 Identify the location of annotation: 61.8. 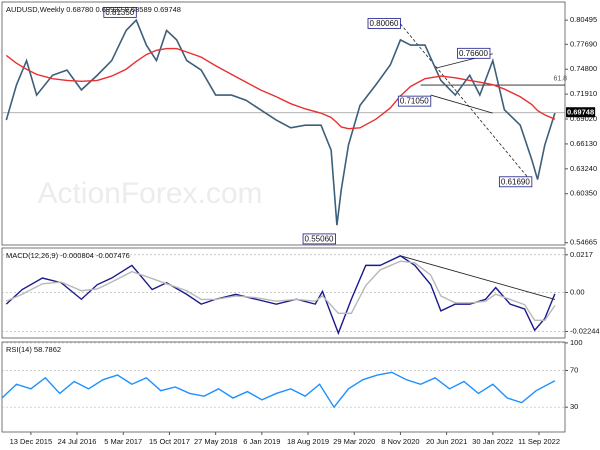
(560, 79).